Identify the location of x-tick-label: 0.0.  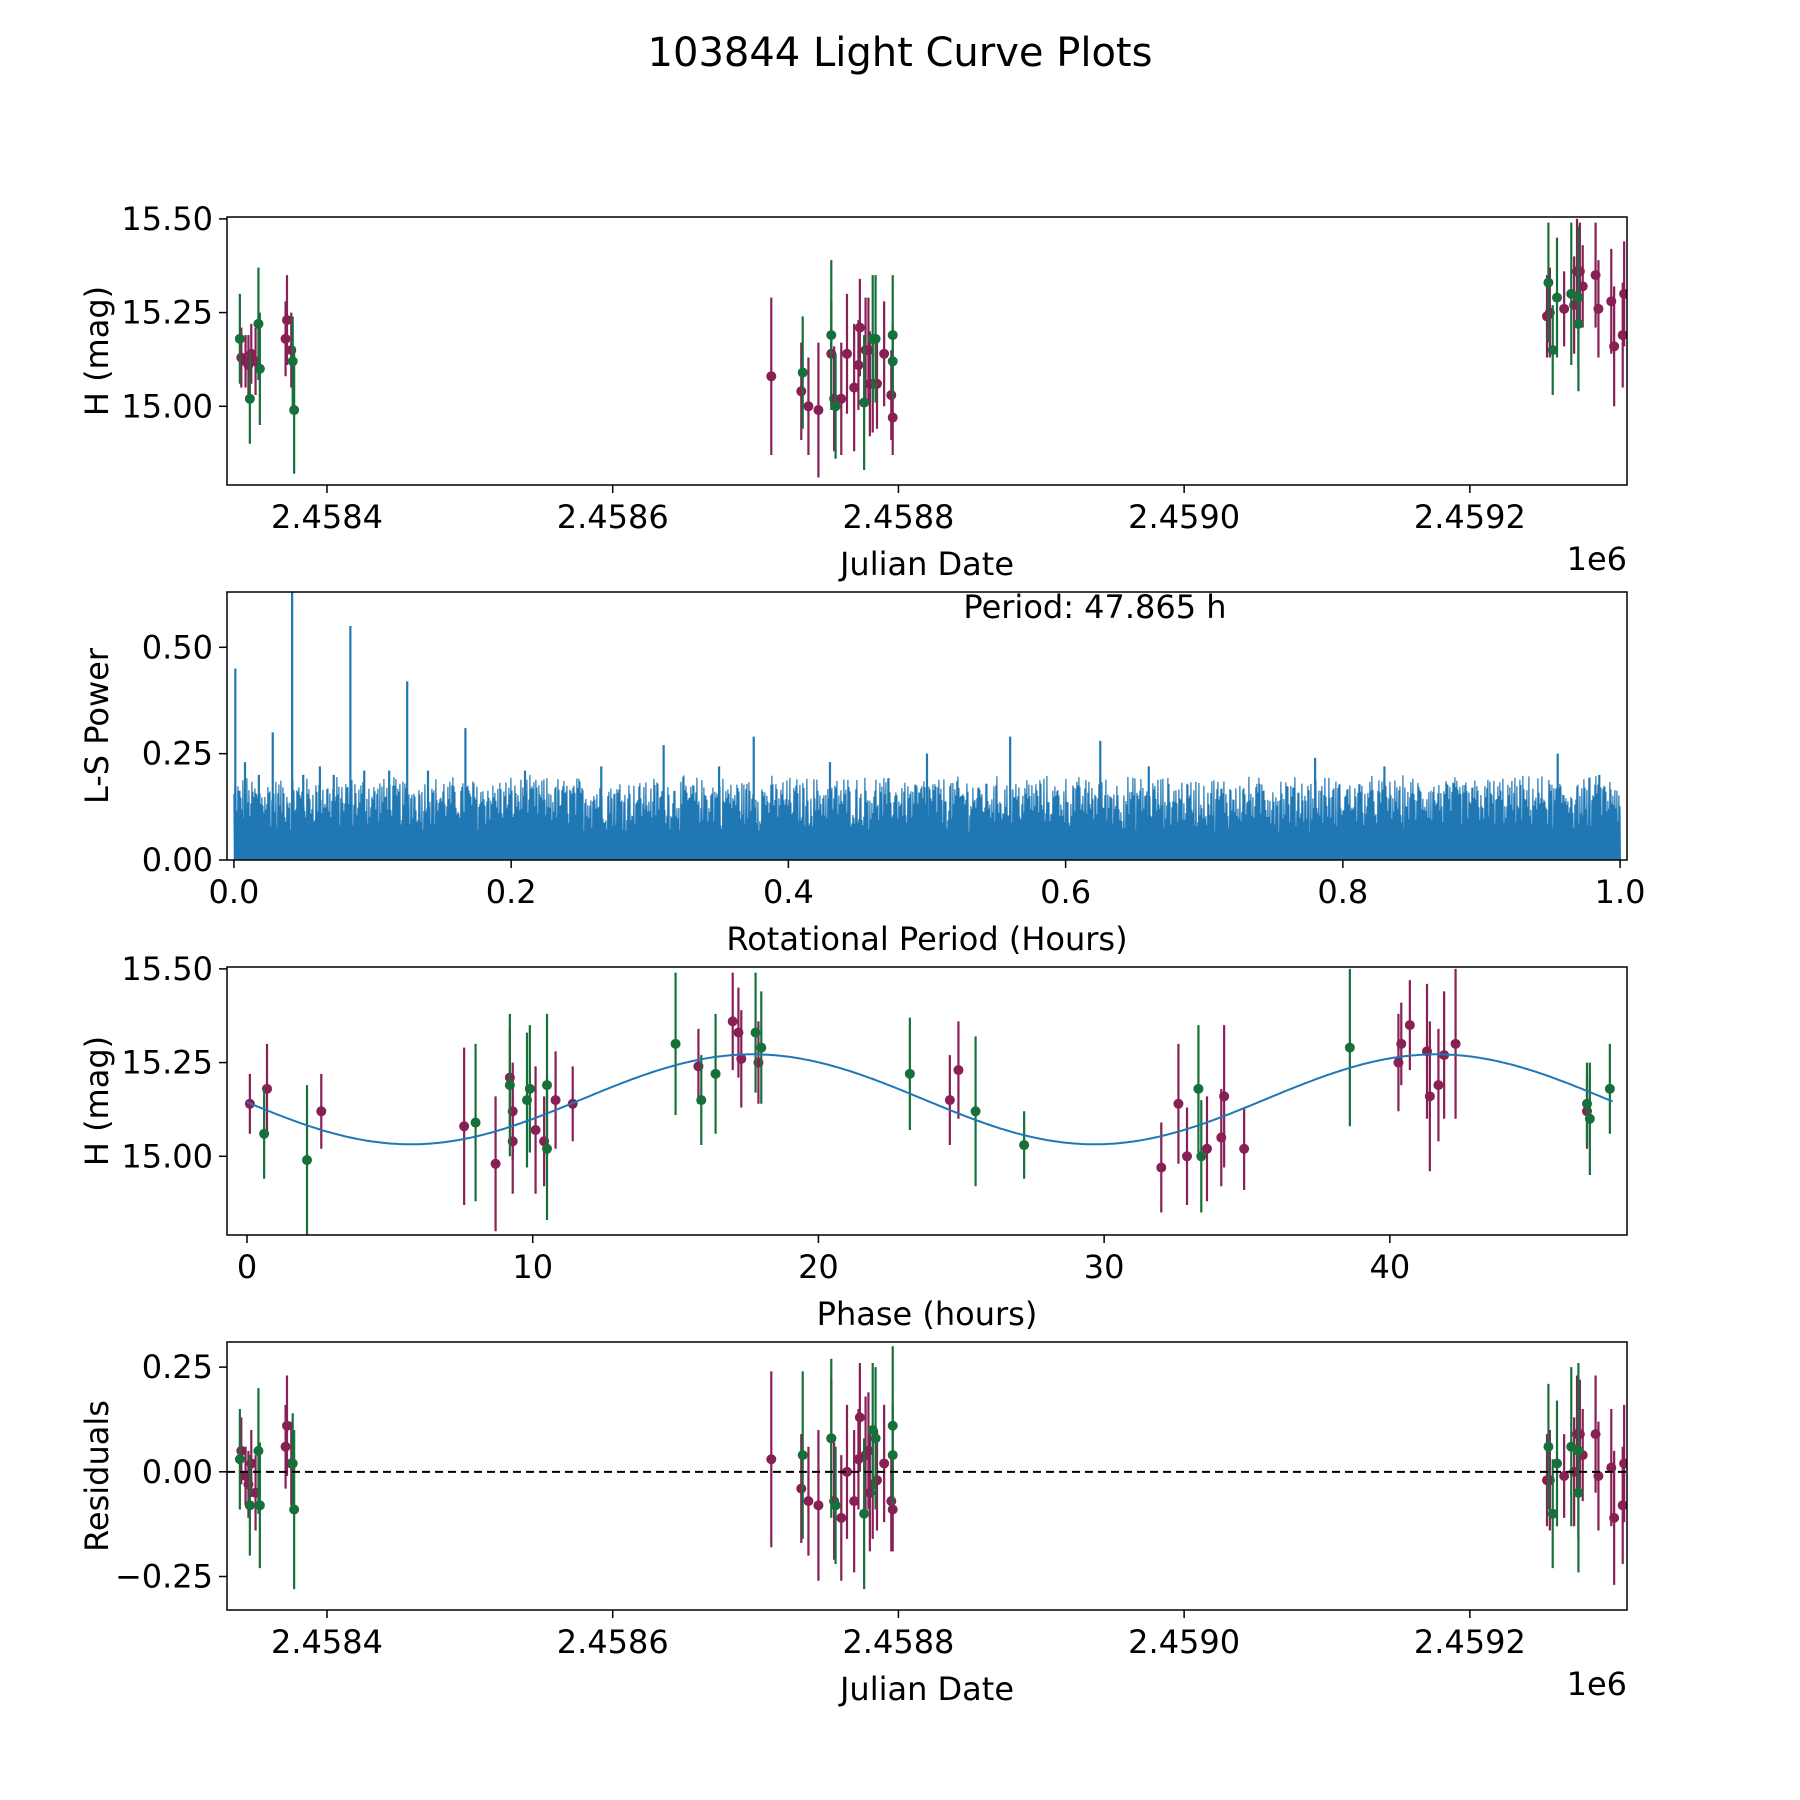
(233, 892).